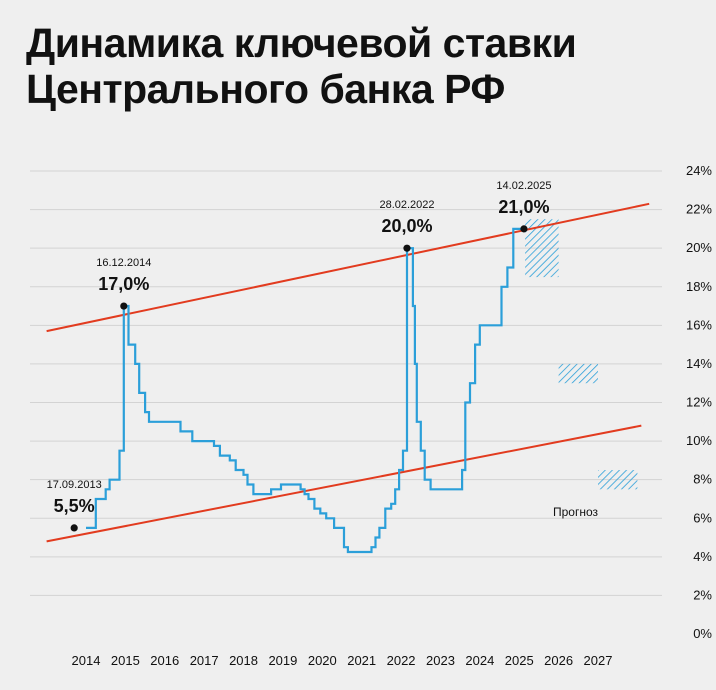 The height and width of the screenshot is (690, 716). Describe the element at coordinates (702, 594) in the screenshot. I see `y-tick-label: 2%` at that location.